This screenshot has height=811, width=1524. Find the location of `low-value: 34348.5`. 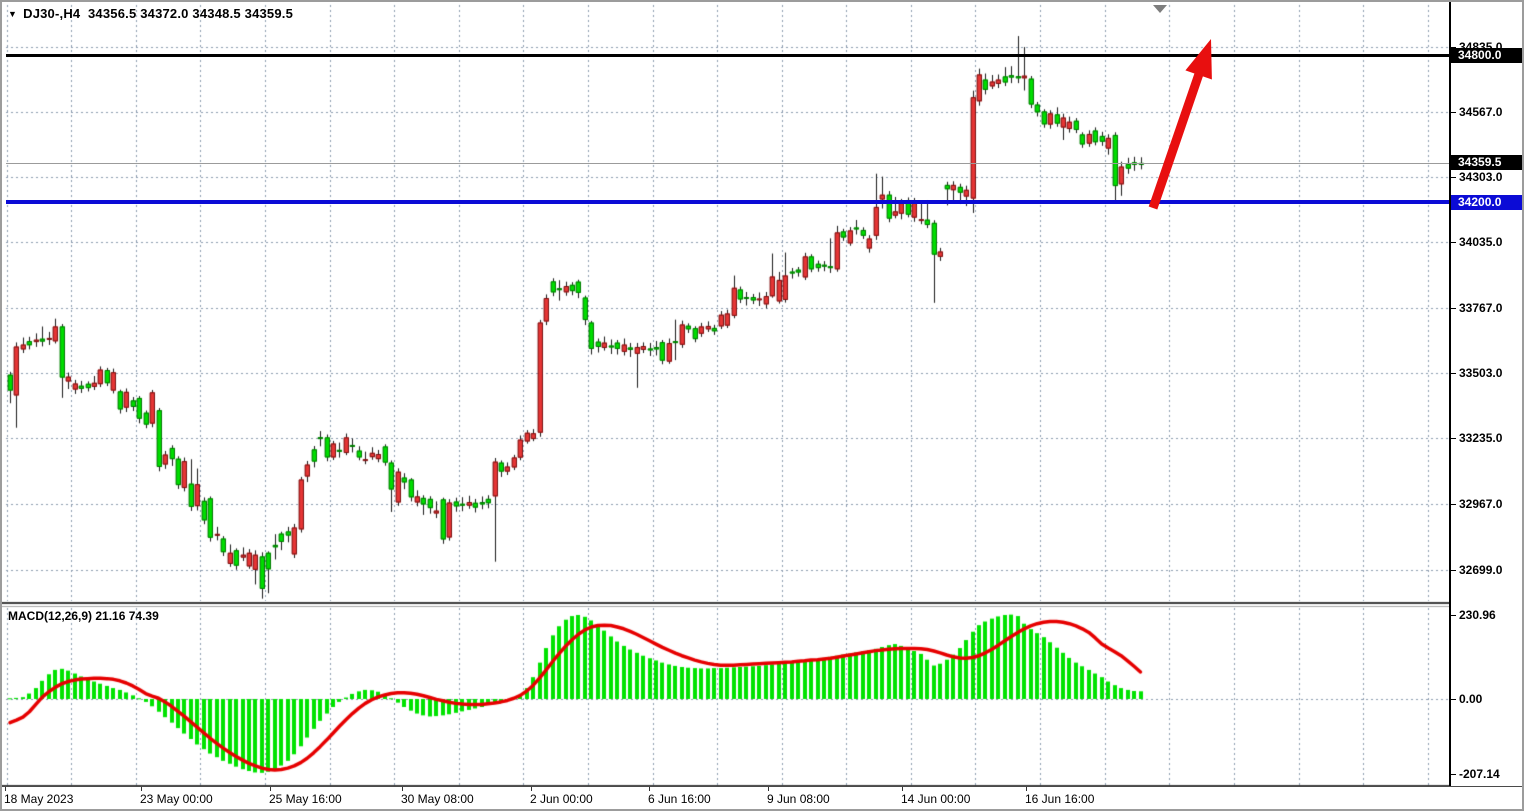

low-value: 34348.5 is located at coordinates (216, 13).